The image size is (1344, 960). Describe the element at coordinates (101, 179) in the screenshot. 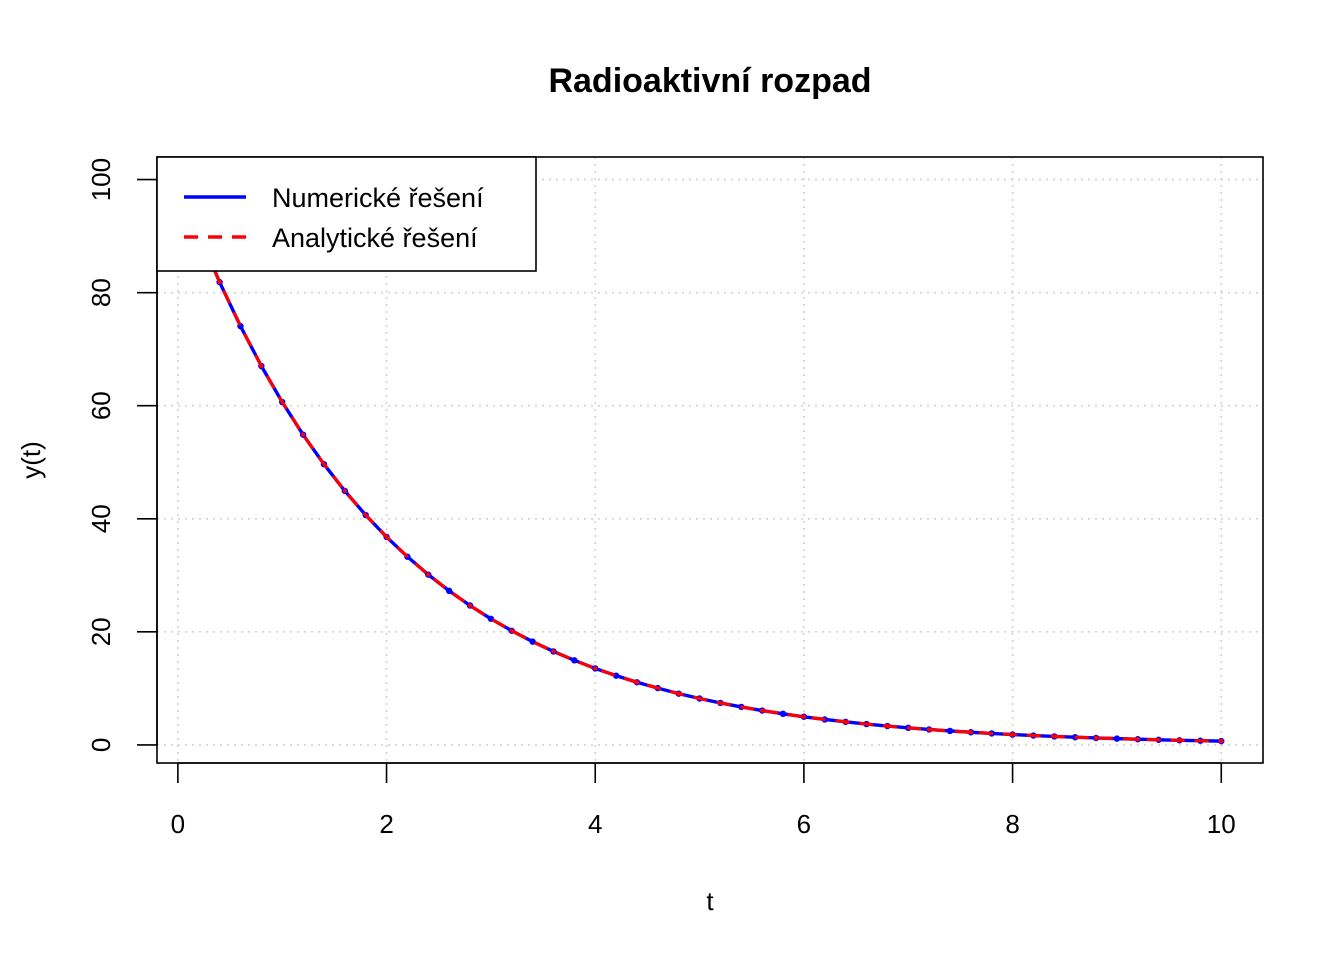

I see `y-tick-label: 100` at that location.